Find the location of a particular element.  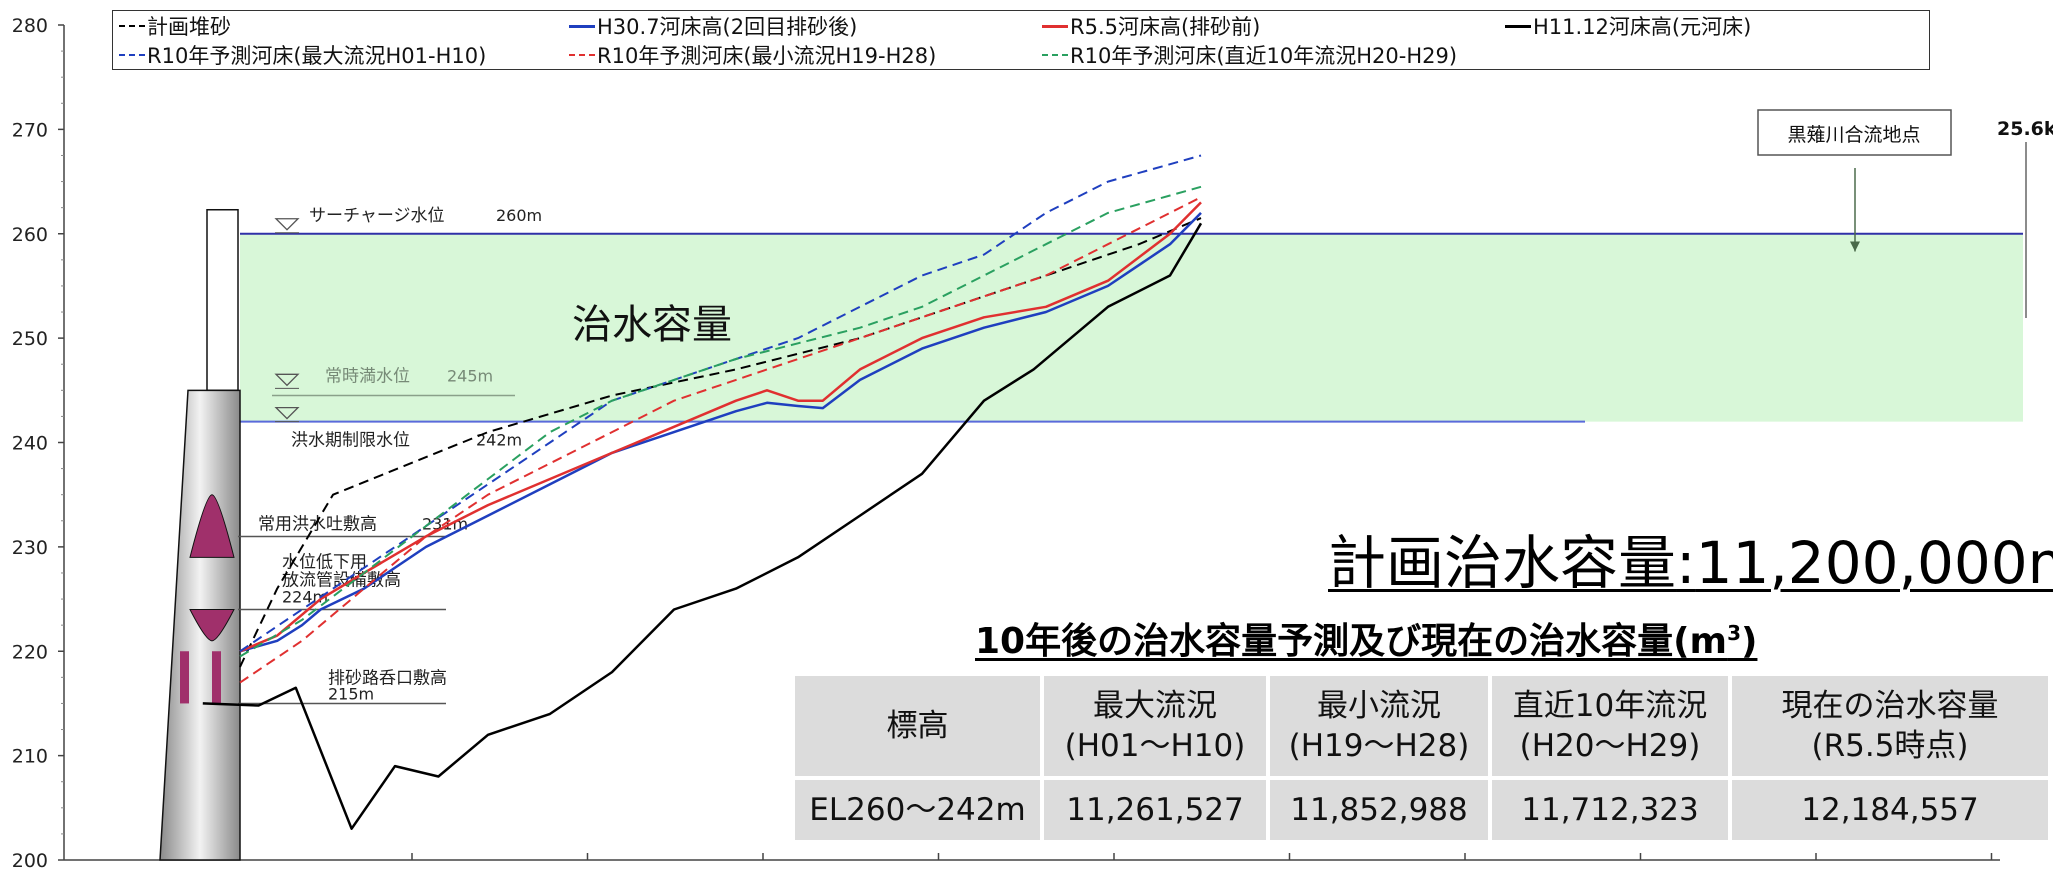

confluence-arrow-head is located at coordinates (1855, 246).